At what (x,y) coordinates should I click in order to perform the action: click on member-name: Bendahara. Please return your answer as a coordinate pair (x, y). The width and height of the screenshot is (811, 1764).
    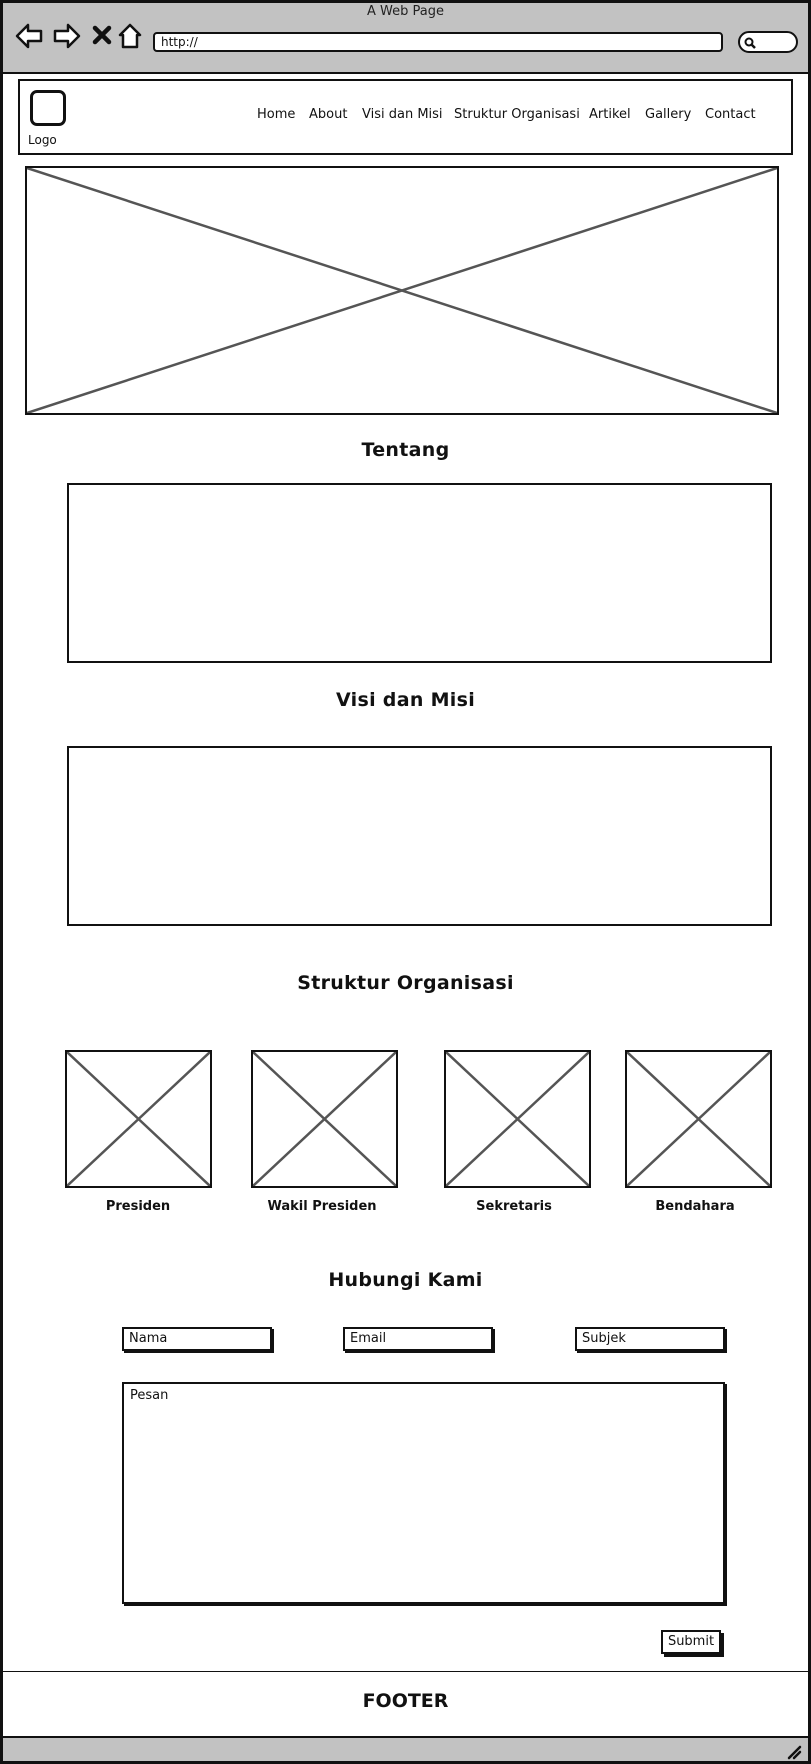
    Looking at the image, I should click on (695, 1206).